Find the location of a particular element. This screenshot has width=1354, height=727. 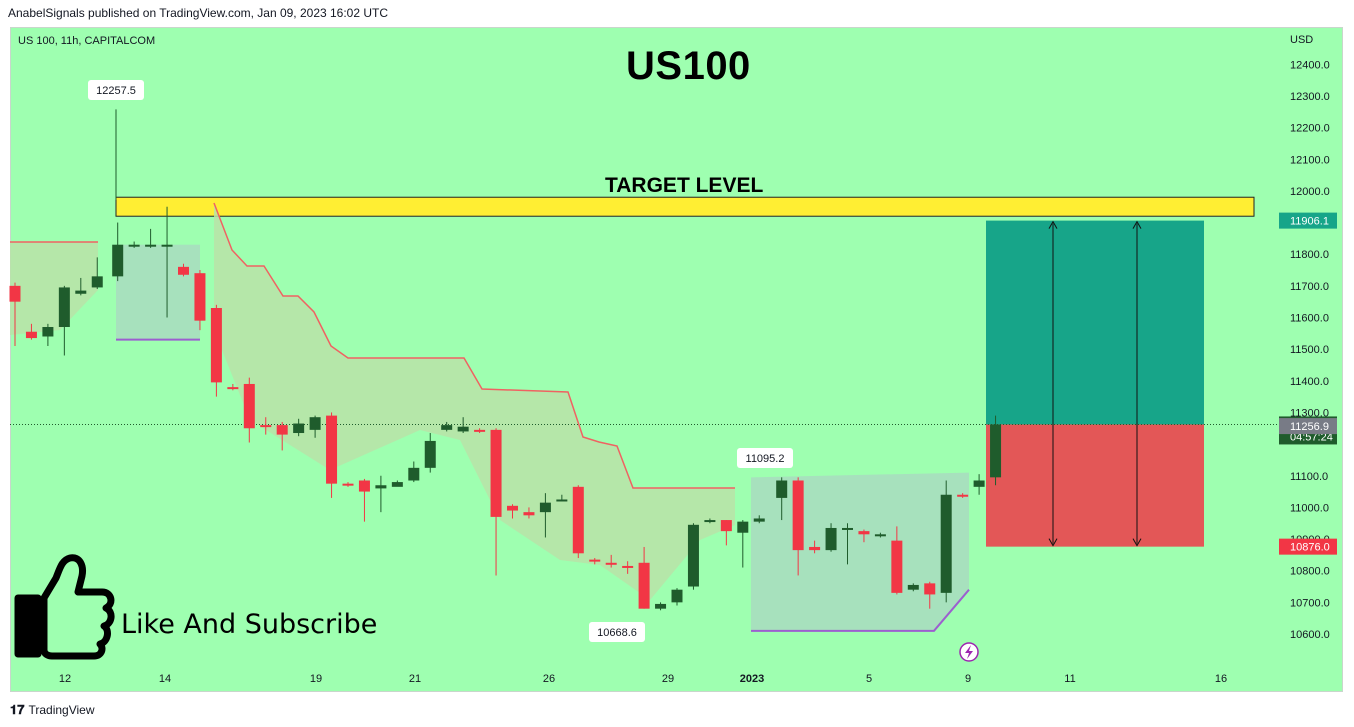

y-tick-label: 12300.0 is located at coordinates (1310, 97).